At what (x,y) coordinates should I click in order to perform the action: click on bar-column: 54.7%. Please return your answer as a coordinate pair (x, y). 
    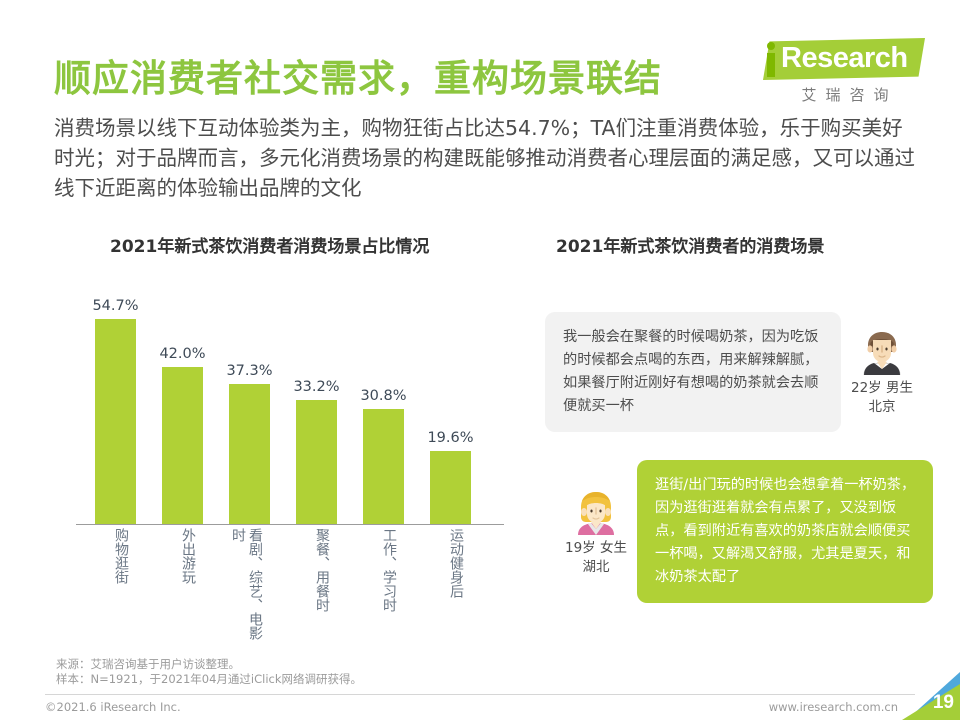
    Looking at the image, I should click on (115, 407).